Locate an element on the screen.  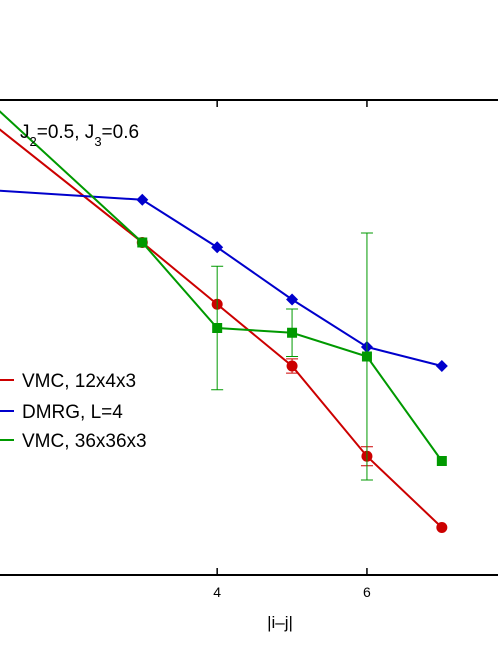
legend-label: VMC, 12x4x3 is located at coordinates (79, 381).